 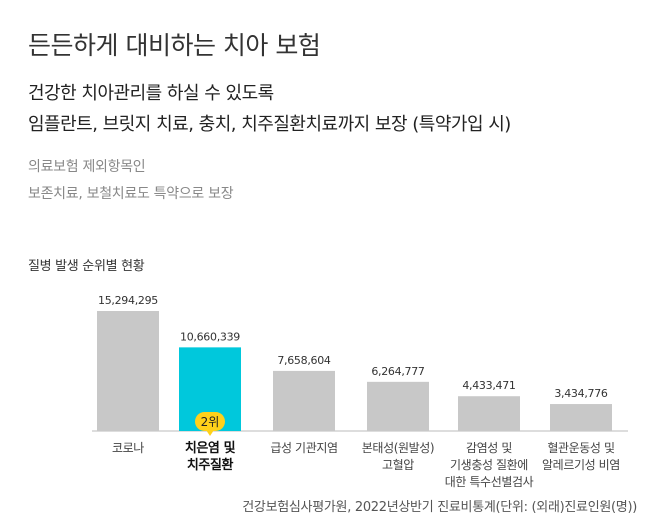 I want to click on data-label-4: 6,264,777, so click(x=398, y=371).